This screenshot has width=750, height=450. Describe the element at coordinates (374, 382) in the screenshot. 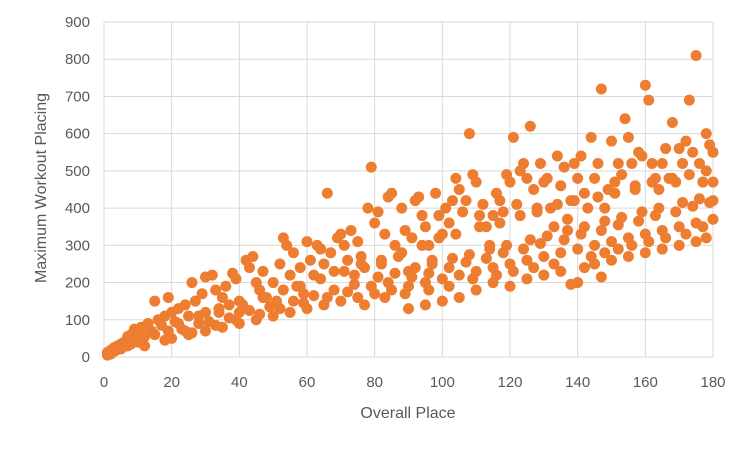

I see `x-tick-label: 80` at that location.